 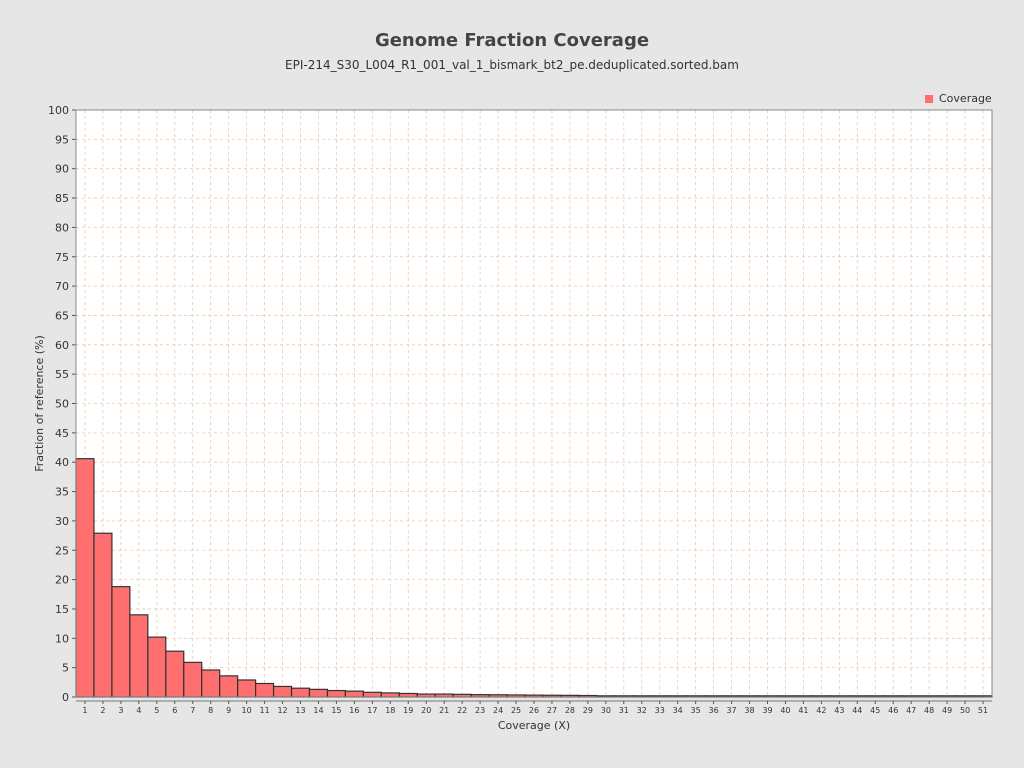 I want to click on x-tick-label: 26, so click(x=534, y=710).